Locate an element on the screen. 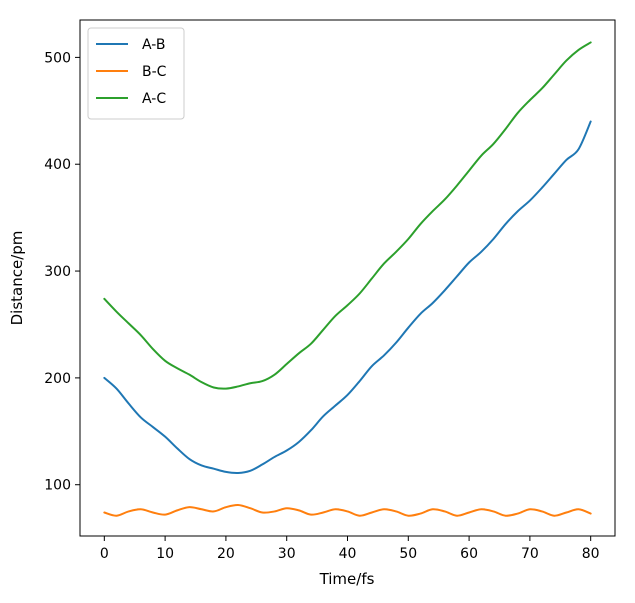  legend-box is located at coordinates (136, 73).